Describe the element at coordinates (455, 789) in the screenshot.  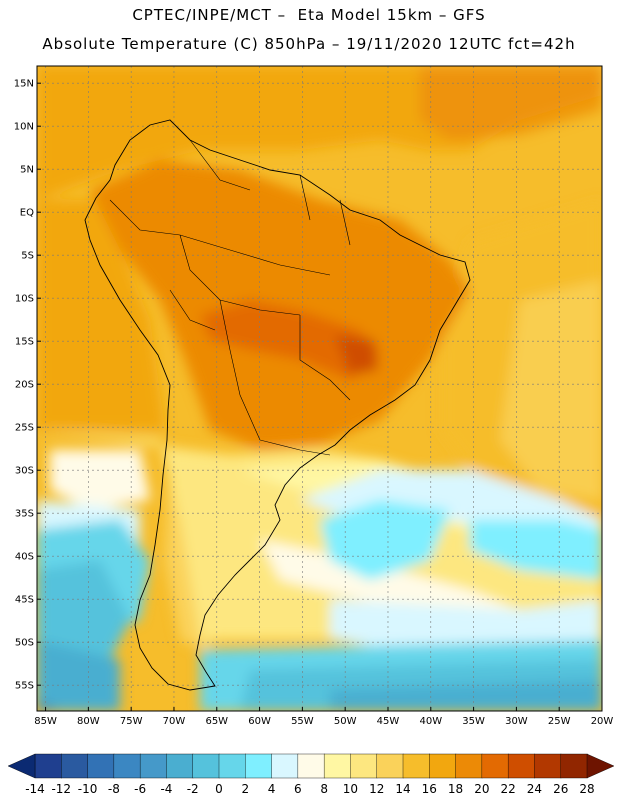
I see `colorbar-label: 18` at that location.